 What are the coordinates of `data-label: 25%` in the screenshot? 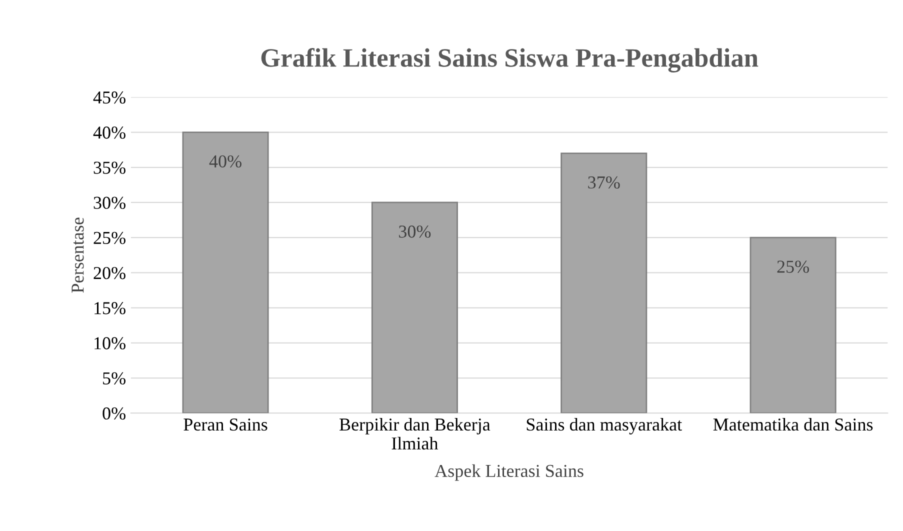 It's located at (793, 266).